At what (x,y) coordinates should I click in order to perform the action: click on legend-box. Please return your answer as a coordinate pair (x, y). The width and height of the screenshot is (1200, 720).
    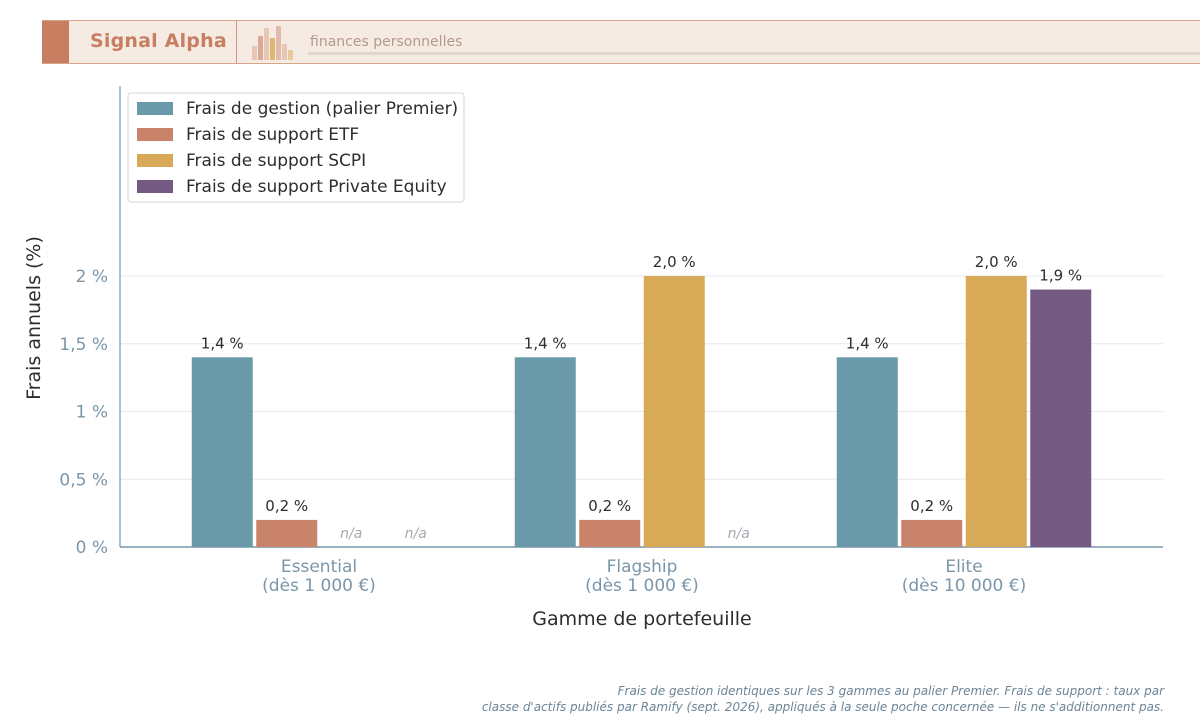
    Looking at the image, I should click on (296, 147).